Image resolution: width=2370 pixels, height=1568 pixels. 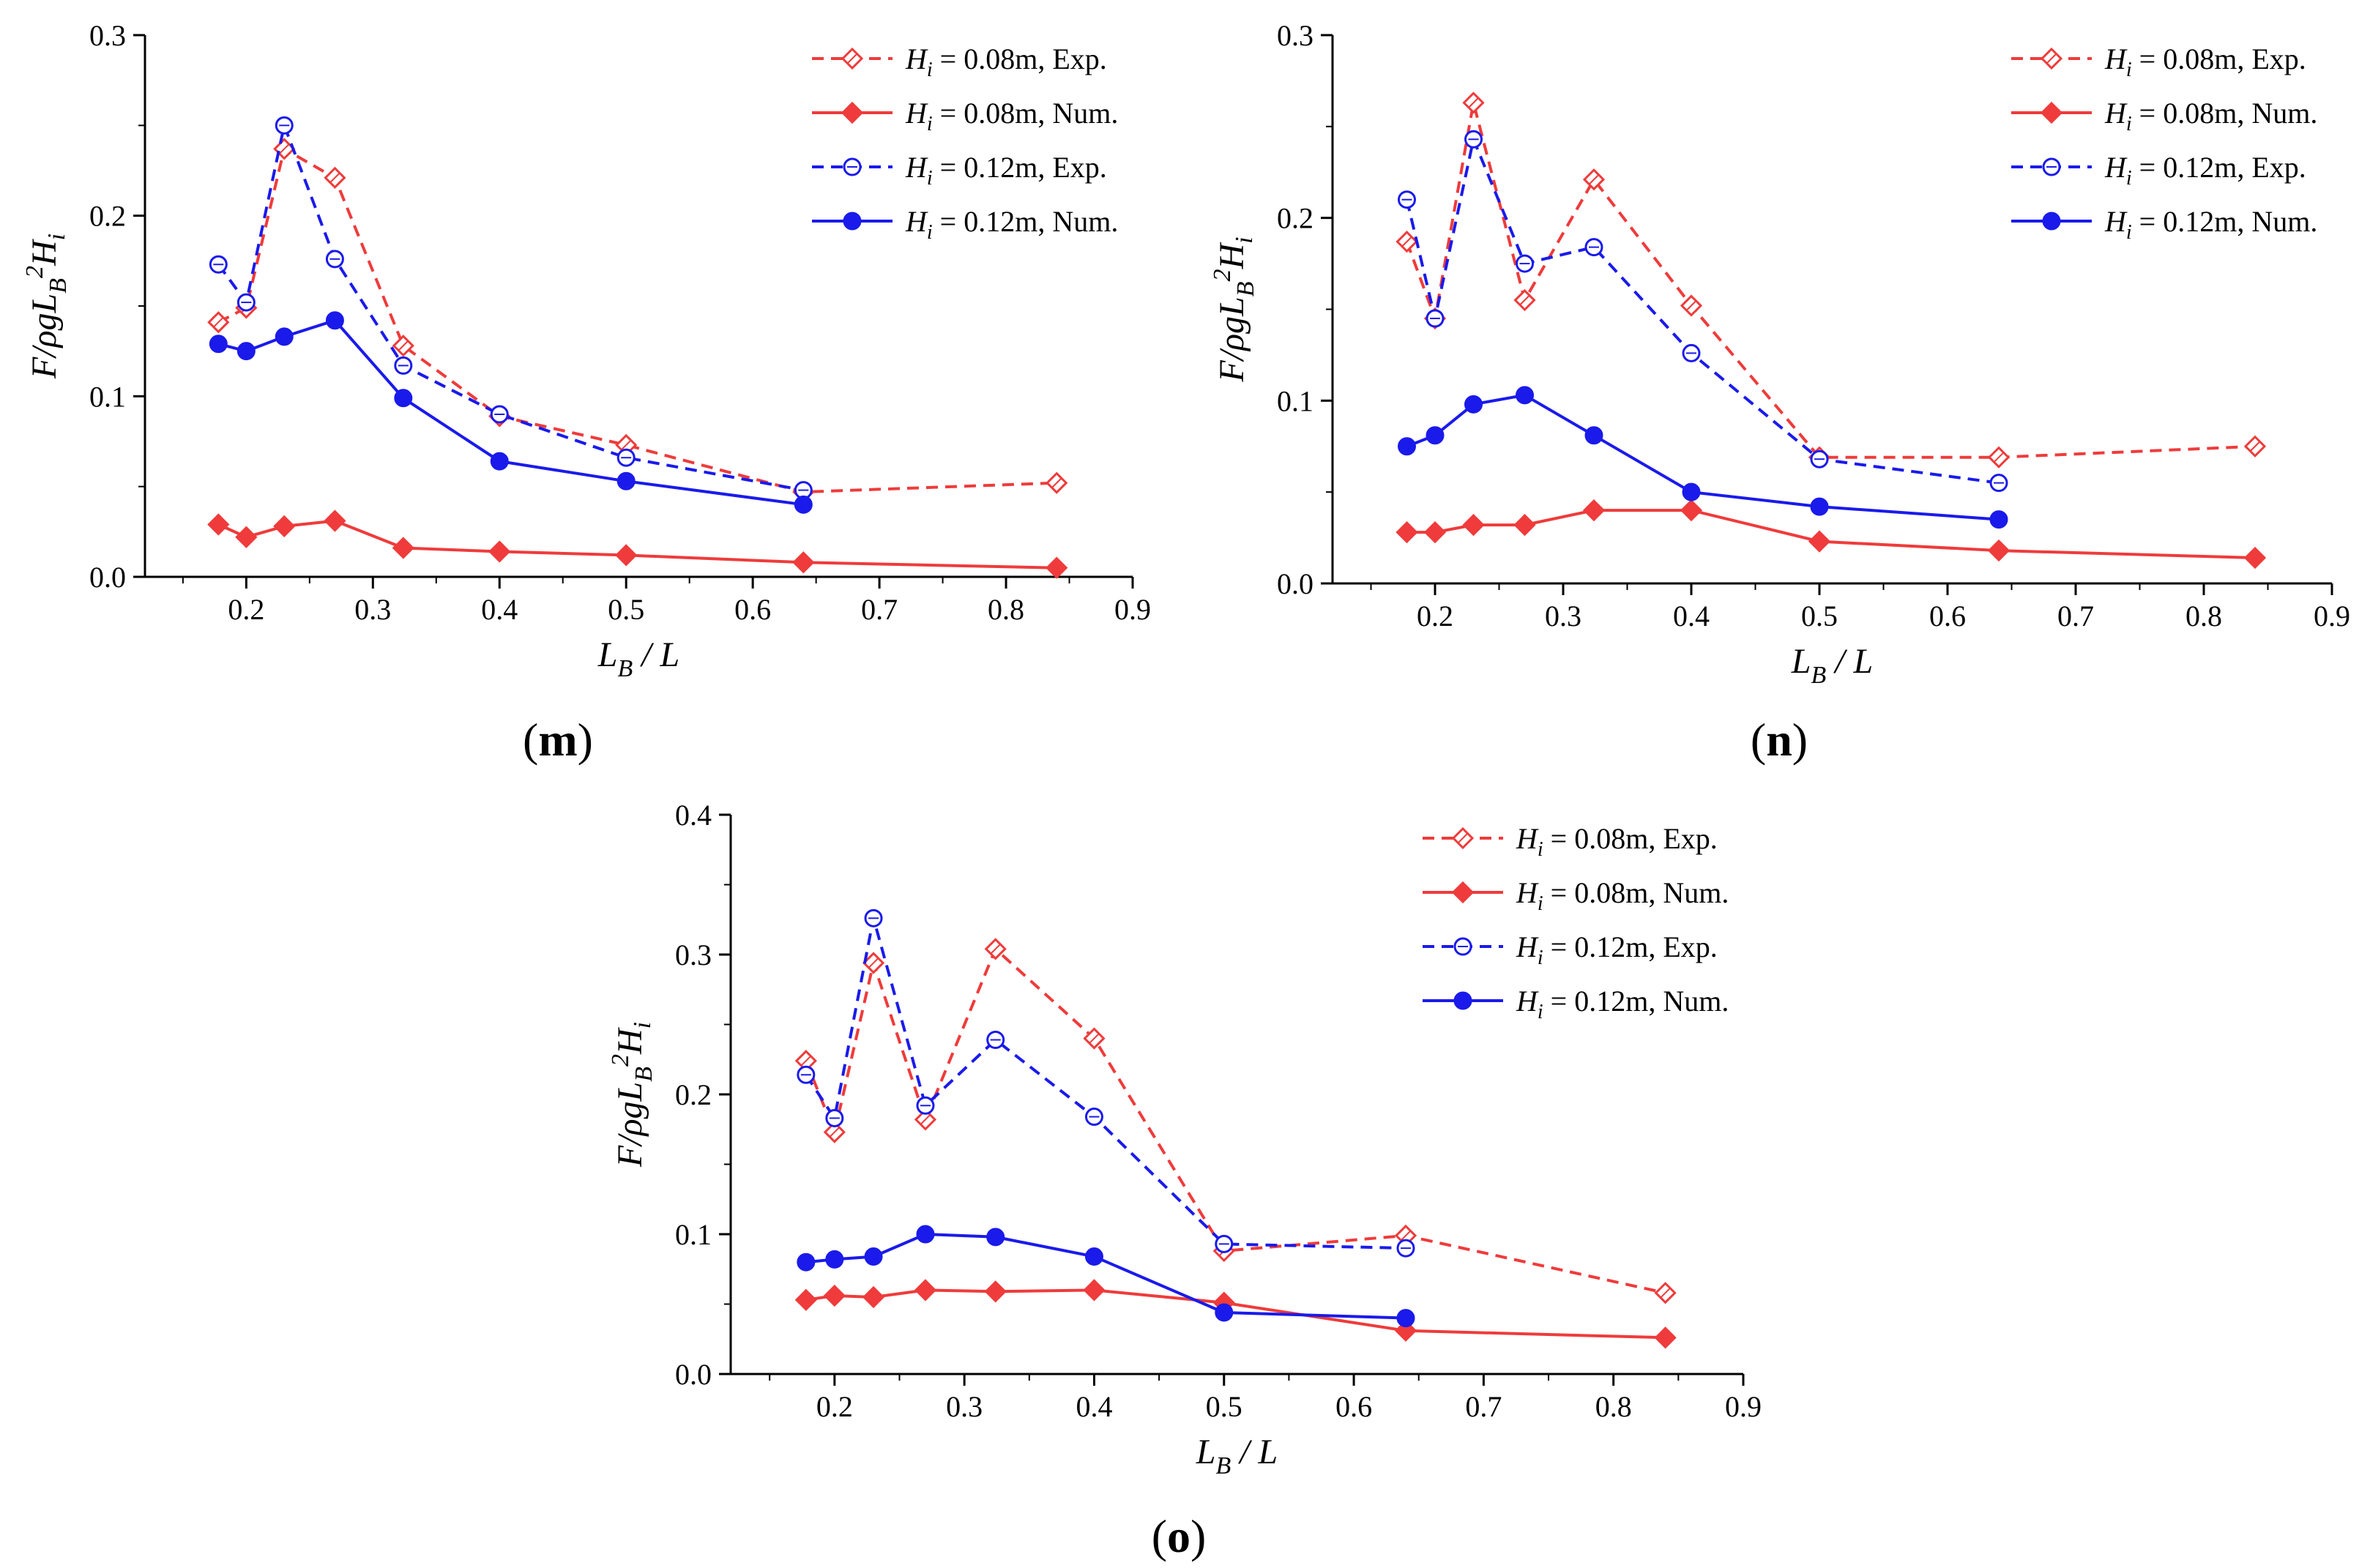 I want to click on y-tick-label: 0.0, so click(x=693, y=1374).